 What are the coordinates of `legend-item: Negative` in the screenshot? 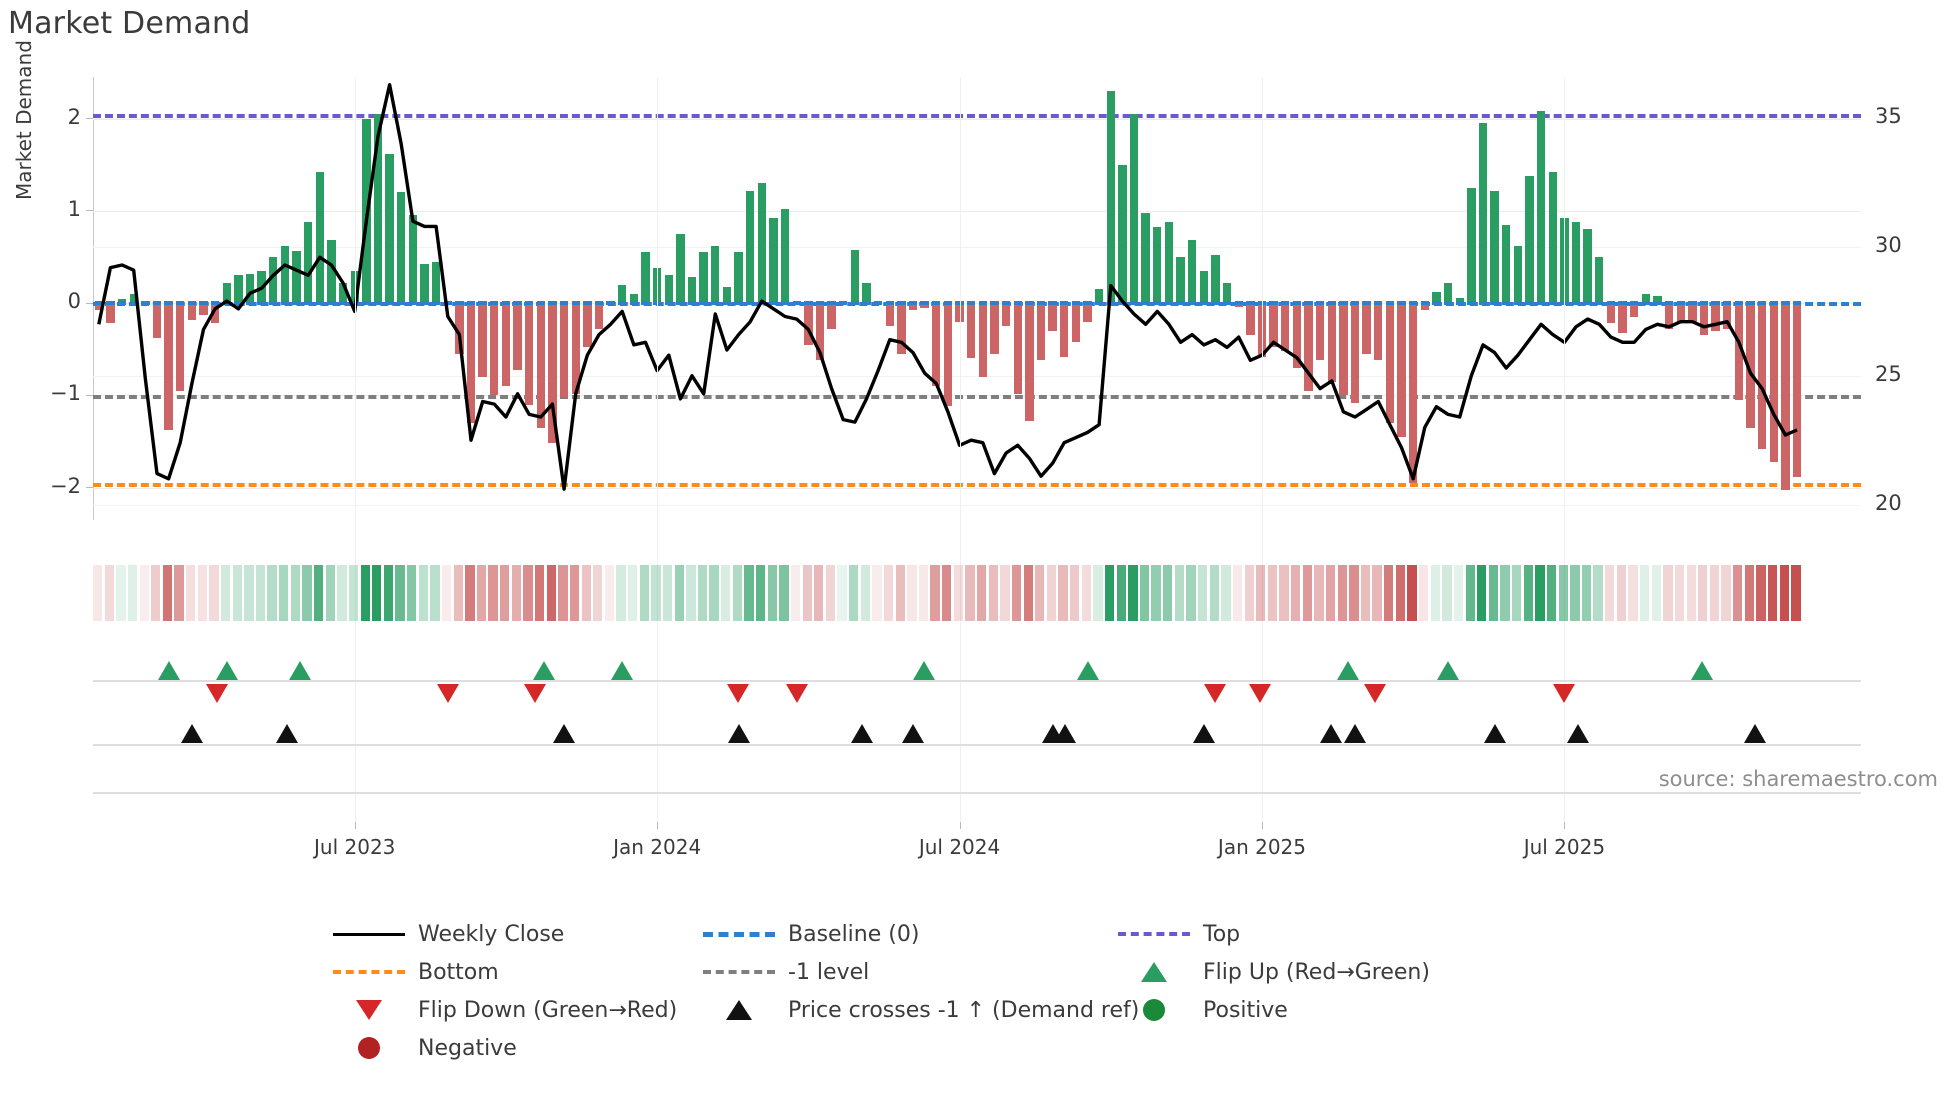 It's located at (423, 1048).